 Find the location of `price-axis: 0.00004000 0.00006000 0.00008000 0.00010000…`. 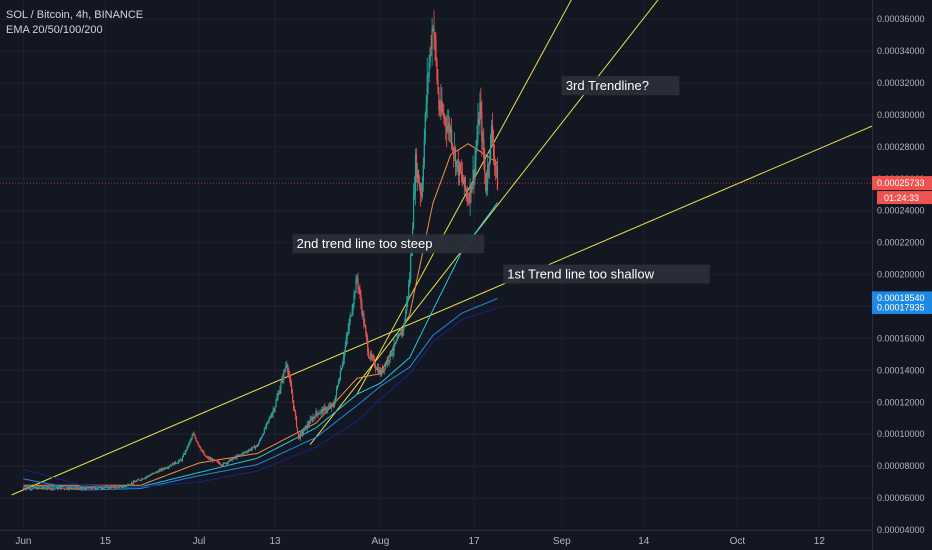

price-axis: 0.00004000 0.00006000 0.00008000 0.00010000… is located at coordinates (902, 275).